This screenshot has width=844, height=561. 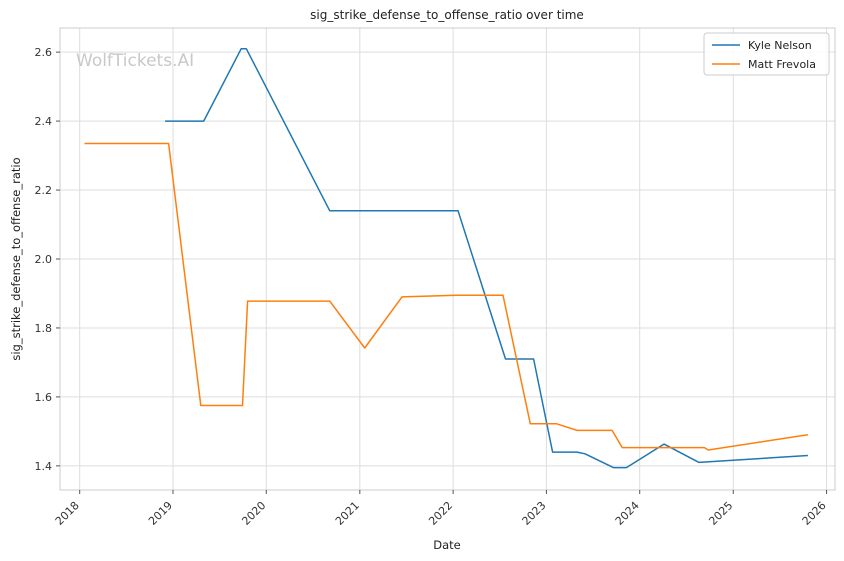 What do you see at coordinates (534, 513) in the screenshot?
I see `x-tick-label: 2023` at bounding box center [534, 513].